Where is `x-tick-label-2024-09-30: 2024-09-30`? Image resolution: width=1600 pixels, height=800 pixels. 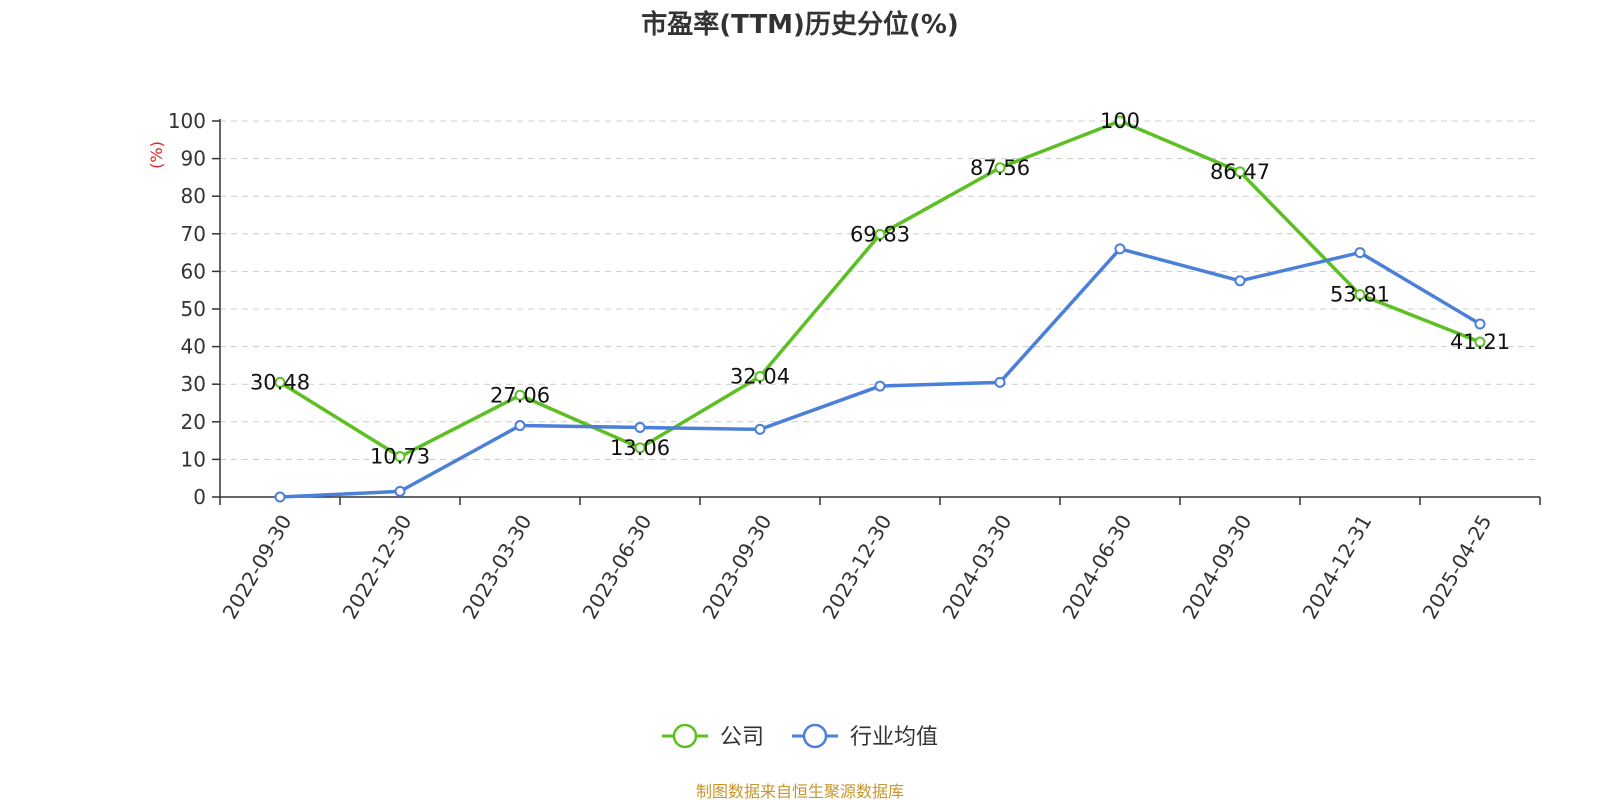
x-tick-label-2024-09-30: 2024-09-30 is located at coordinates (1217, 567).